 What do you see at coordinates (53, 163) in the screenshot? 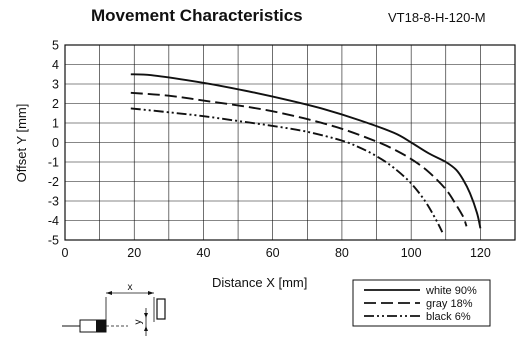
I see `y-tick-label: -1` at bounding box center [53, 163].